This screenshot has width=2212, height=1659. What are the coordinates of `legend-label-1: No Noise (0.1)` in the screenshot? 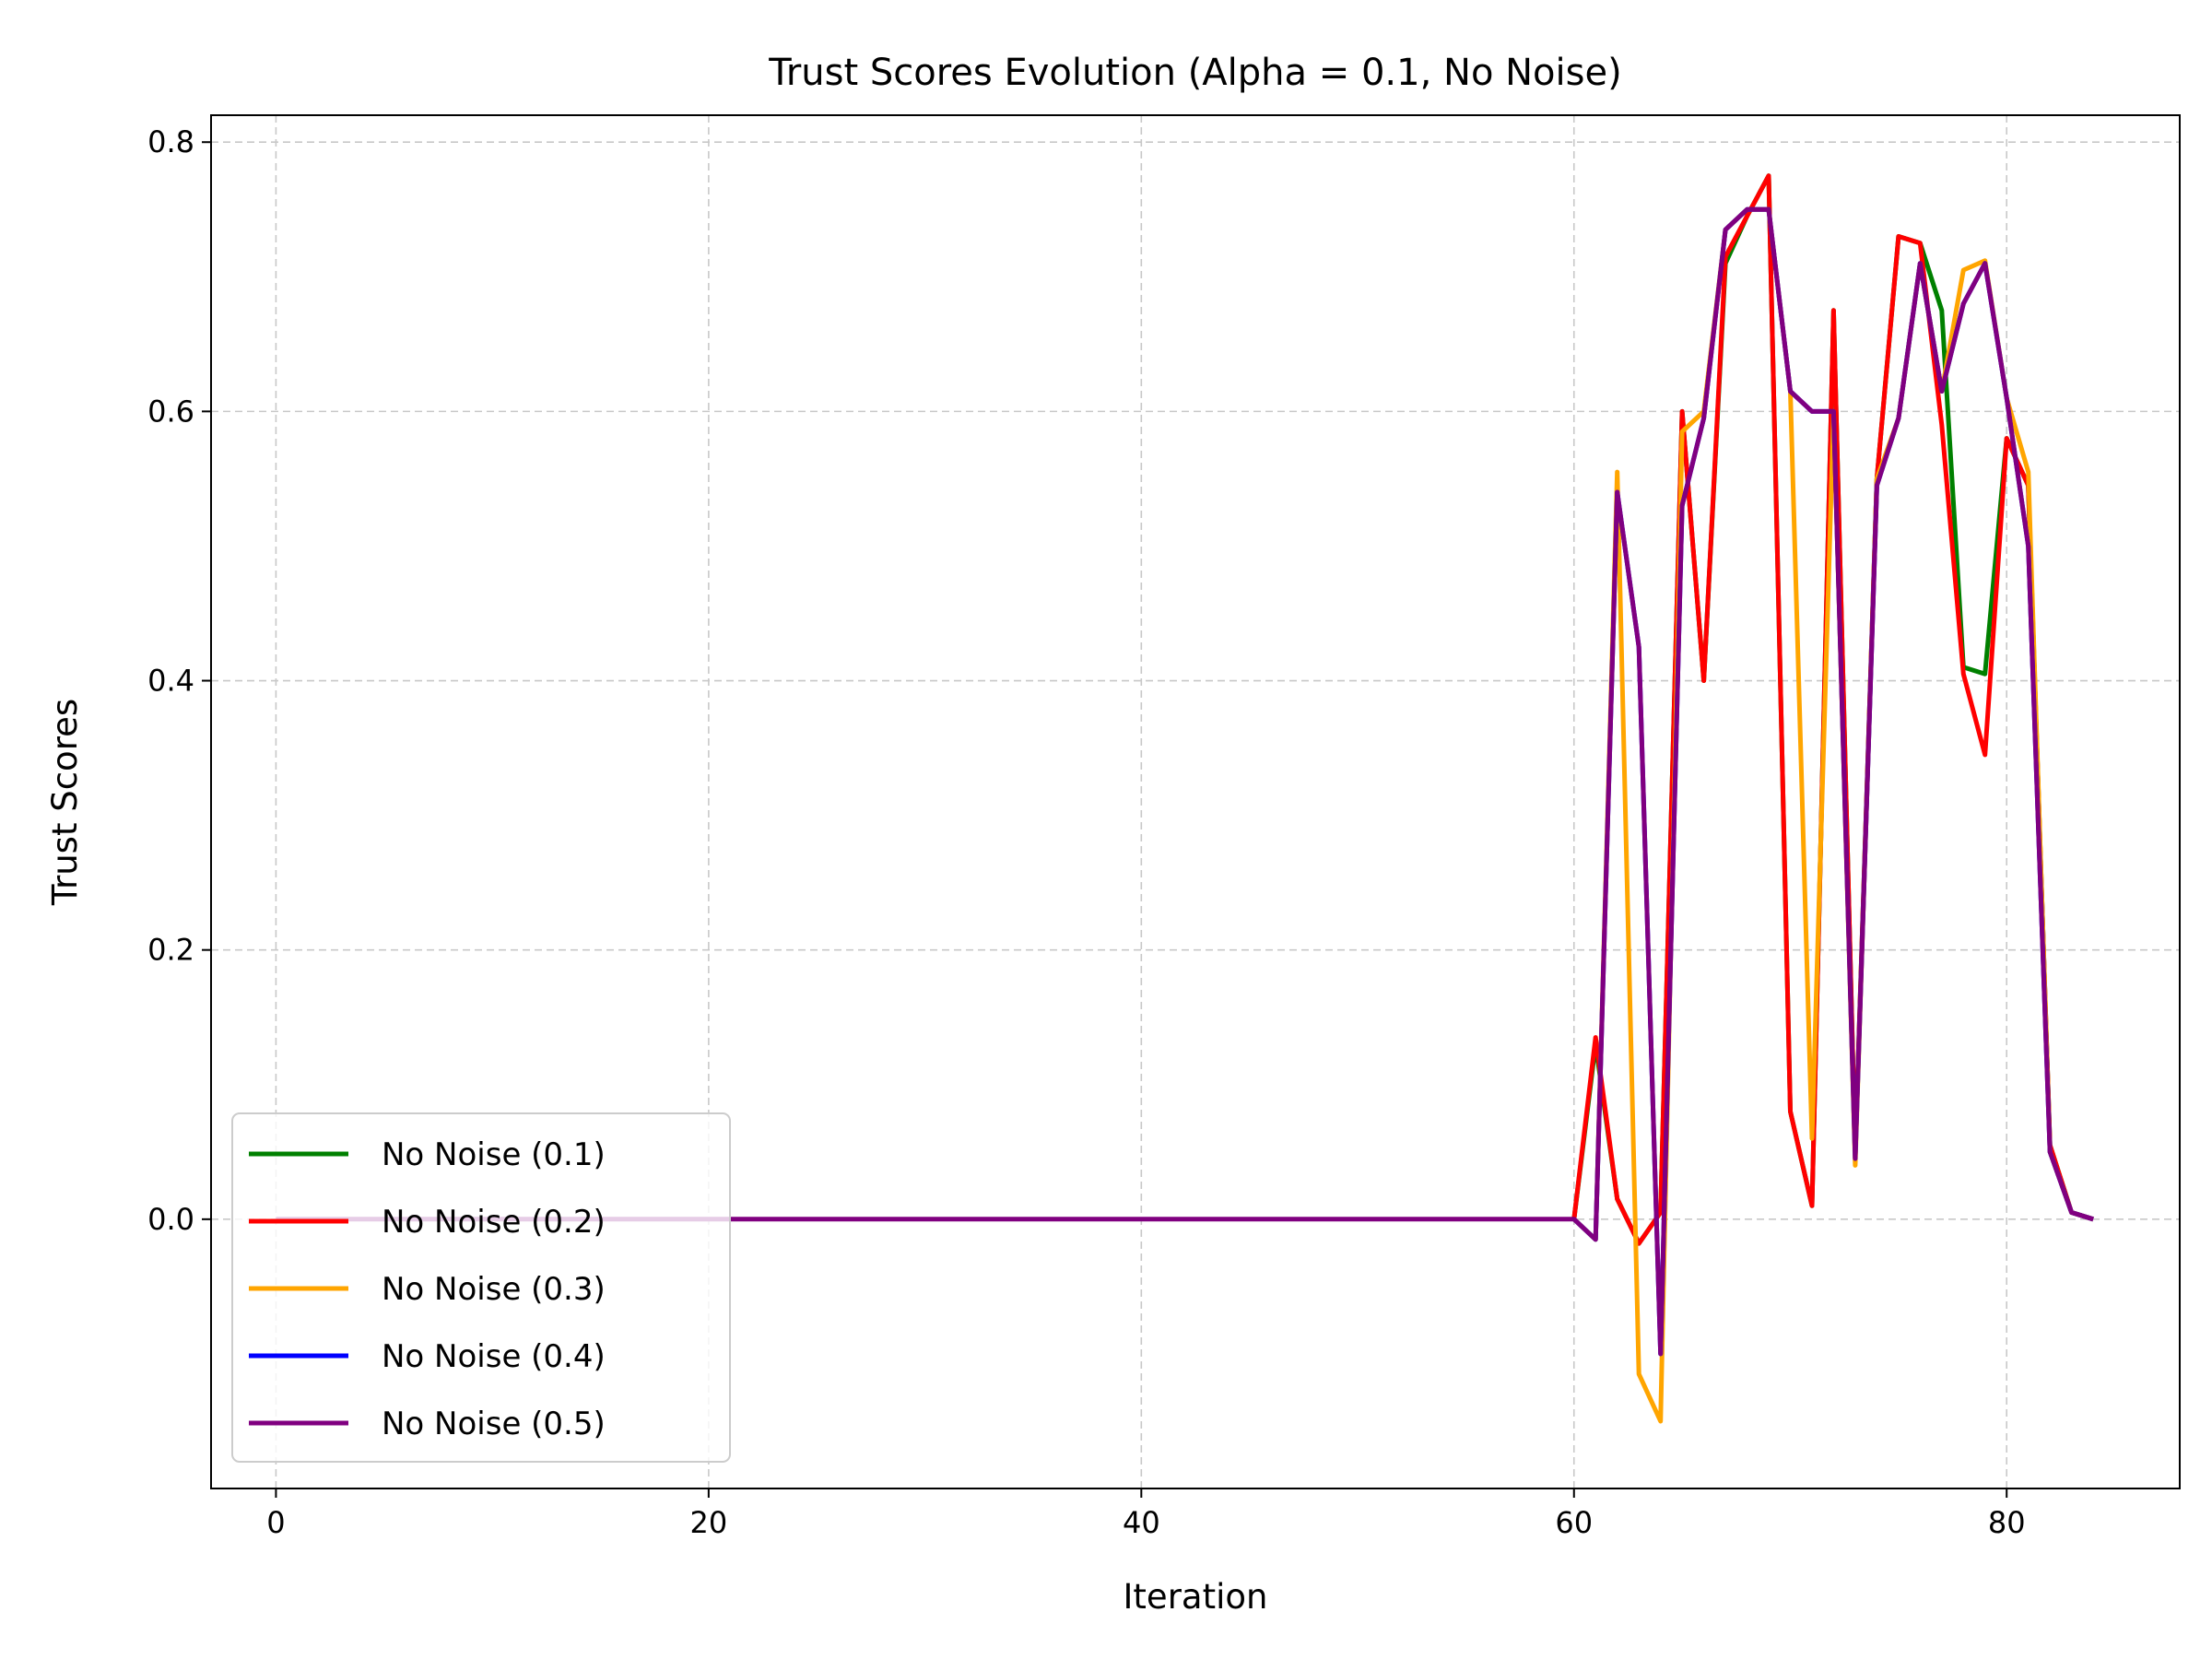 It's located at (494, 1154).